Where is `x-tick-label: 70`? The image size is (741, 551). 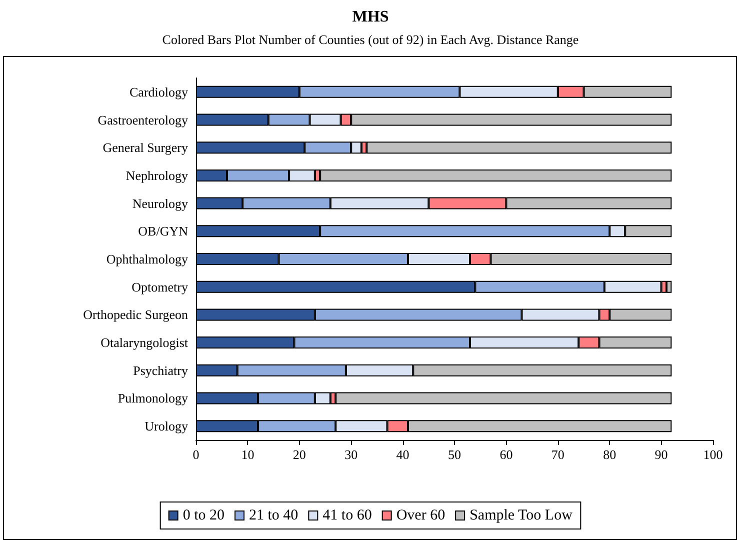
x-tick-label: 70 is located at coordinates (557, 454).